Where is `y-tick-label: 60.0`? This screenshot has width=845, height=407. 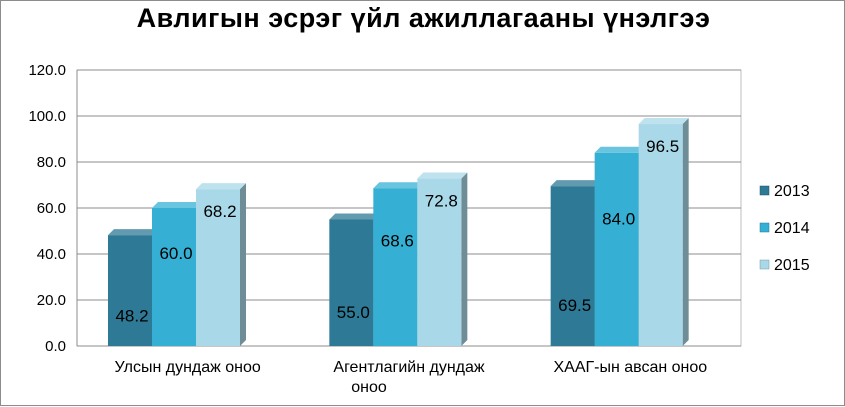 y-tick-label: 60.0 is located at coordinates (51, 208).